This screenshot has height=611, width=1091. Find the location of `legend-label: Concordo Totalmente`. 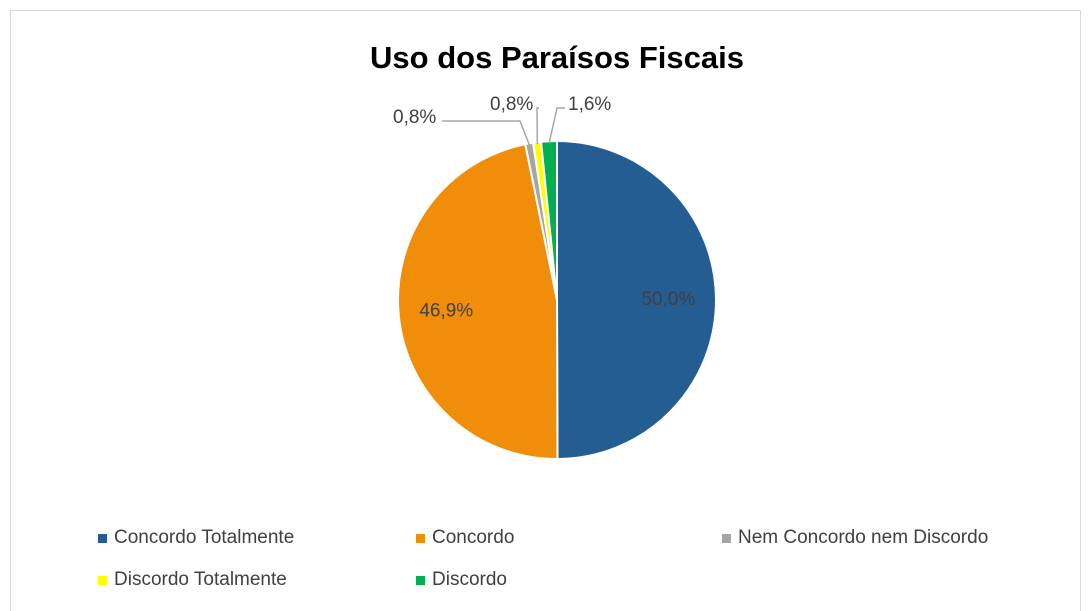

legend-label: Concordo Totalmente is located at coordinates (204, 537).